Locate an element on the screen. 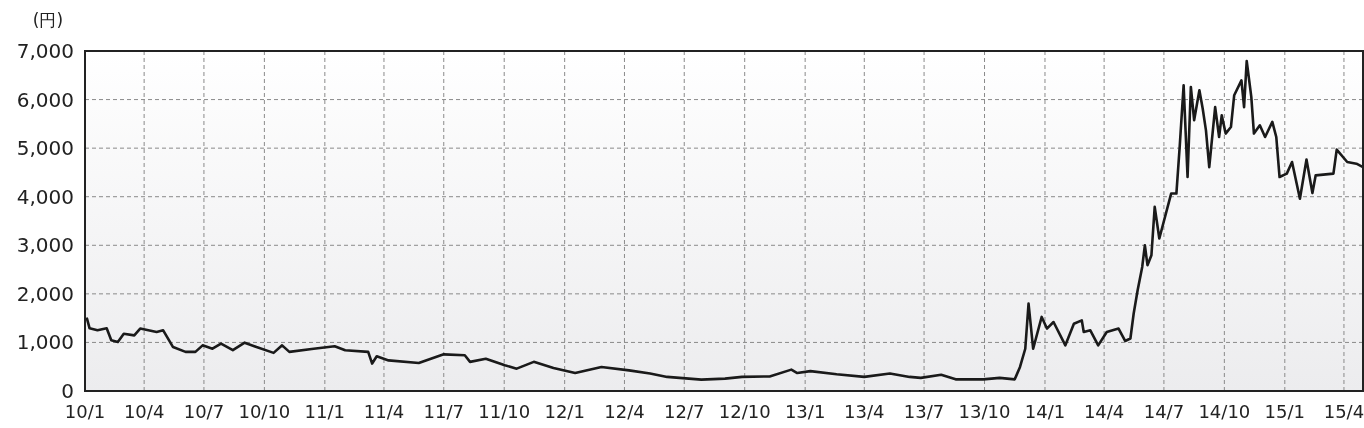  x-tick-label: 10/7 is located at coordinates (204, 411).